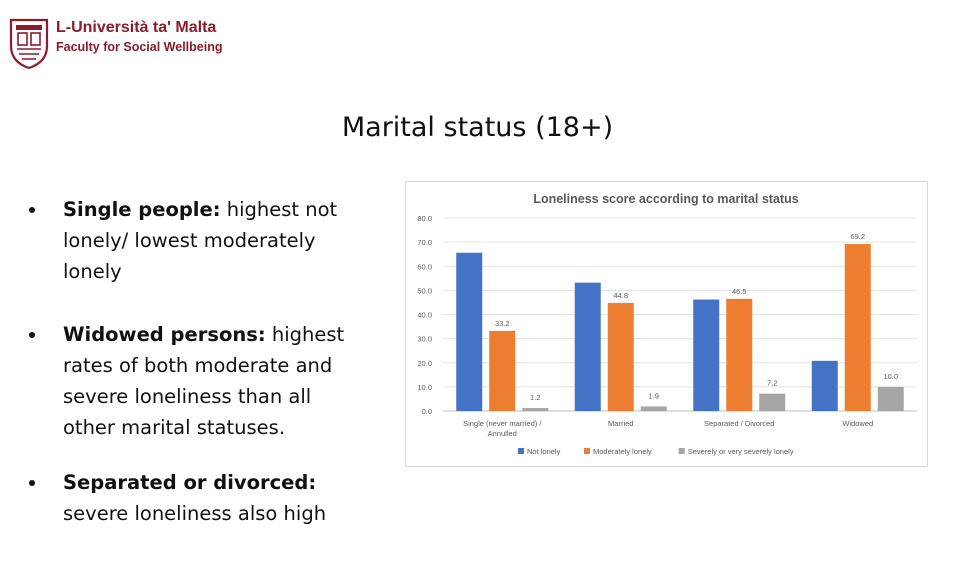 The image size is (960, 561). Describe the element at coordinates (424, 339) in the screenshot. I see `y-tick-label: 30.0` at that location.